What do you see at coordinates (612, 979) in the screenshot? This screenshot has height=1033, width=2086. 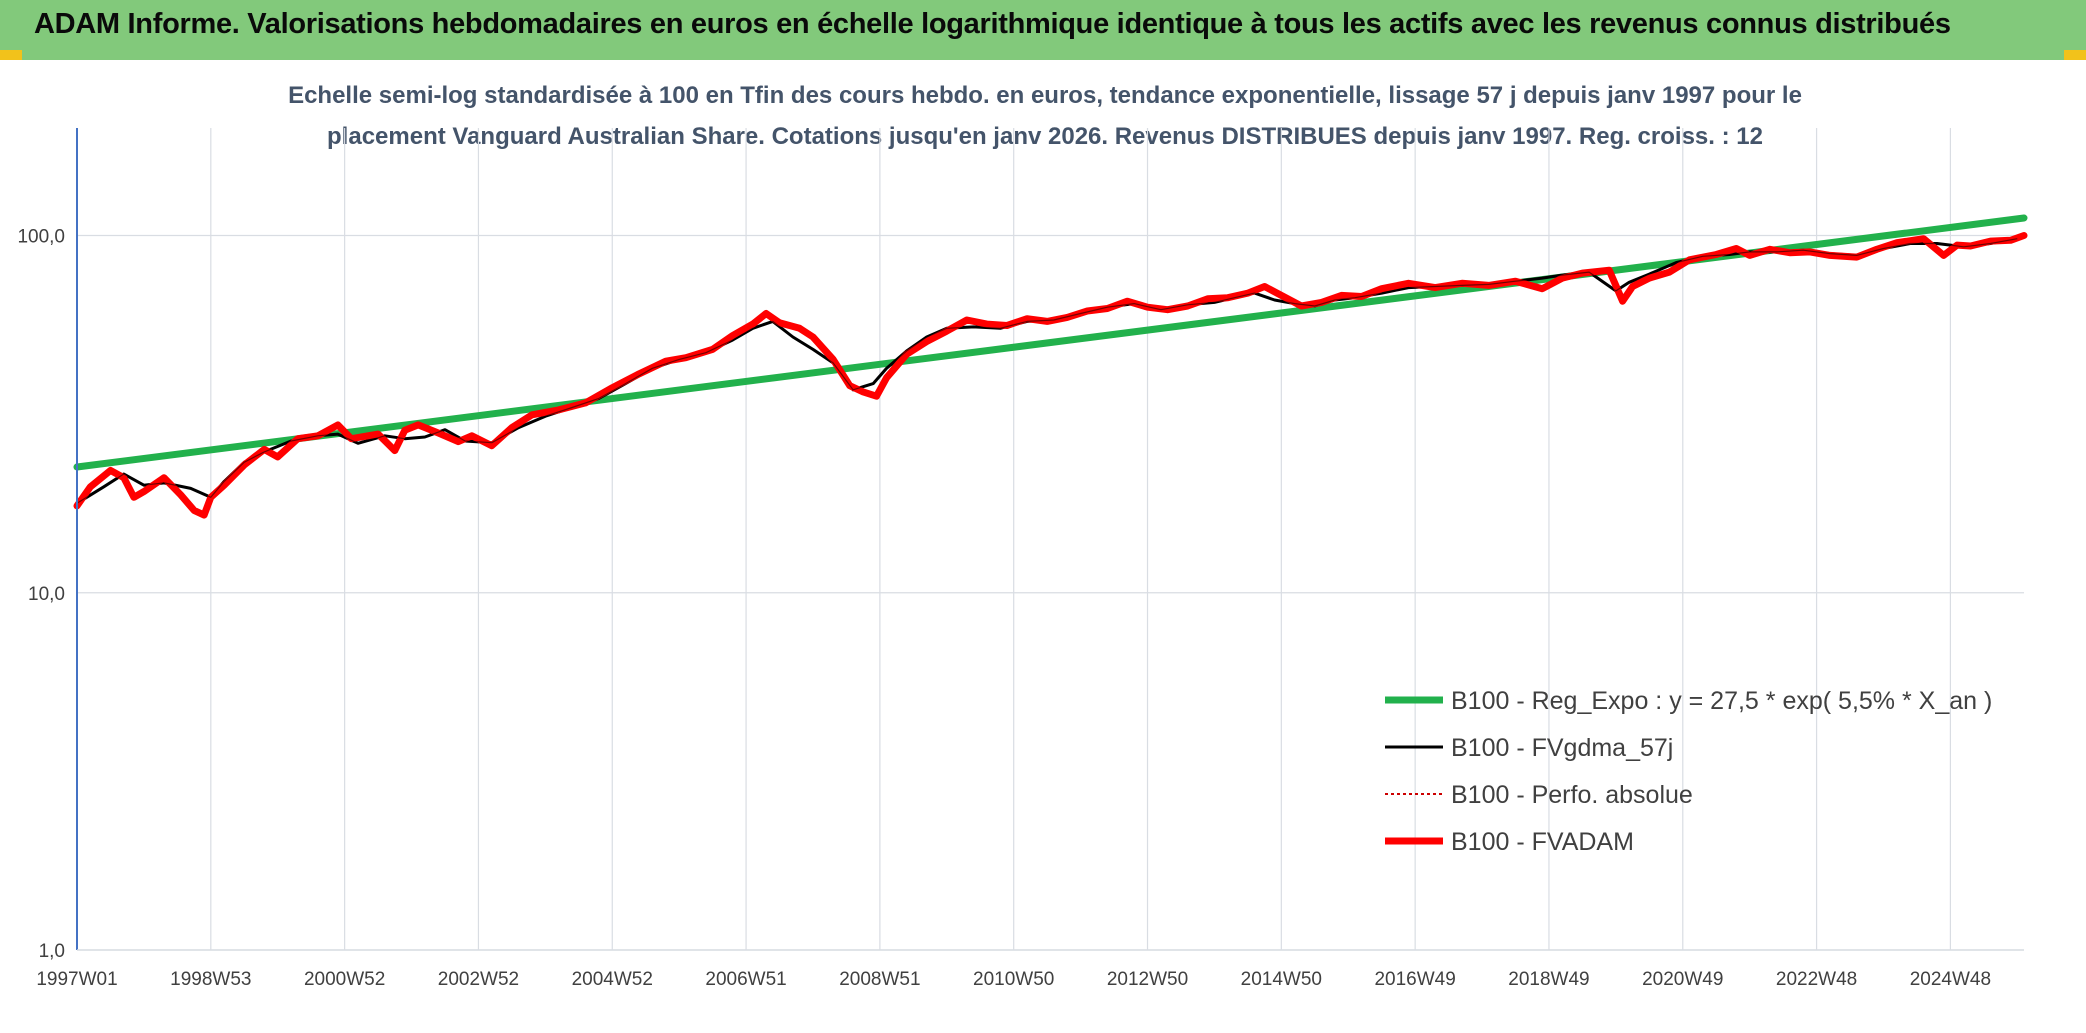 I see `x-tick-label: 2004W52` at bounding box center [612, 979].